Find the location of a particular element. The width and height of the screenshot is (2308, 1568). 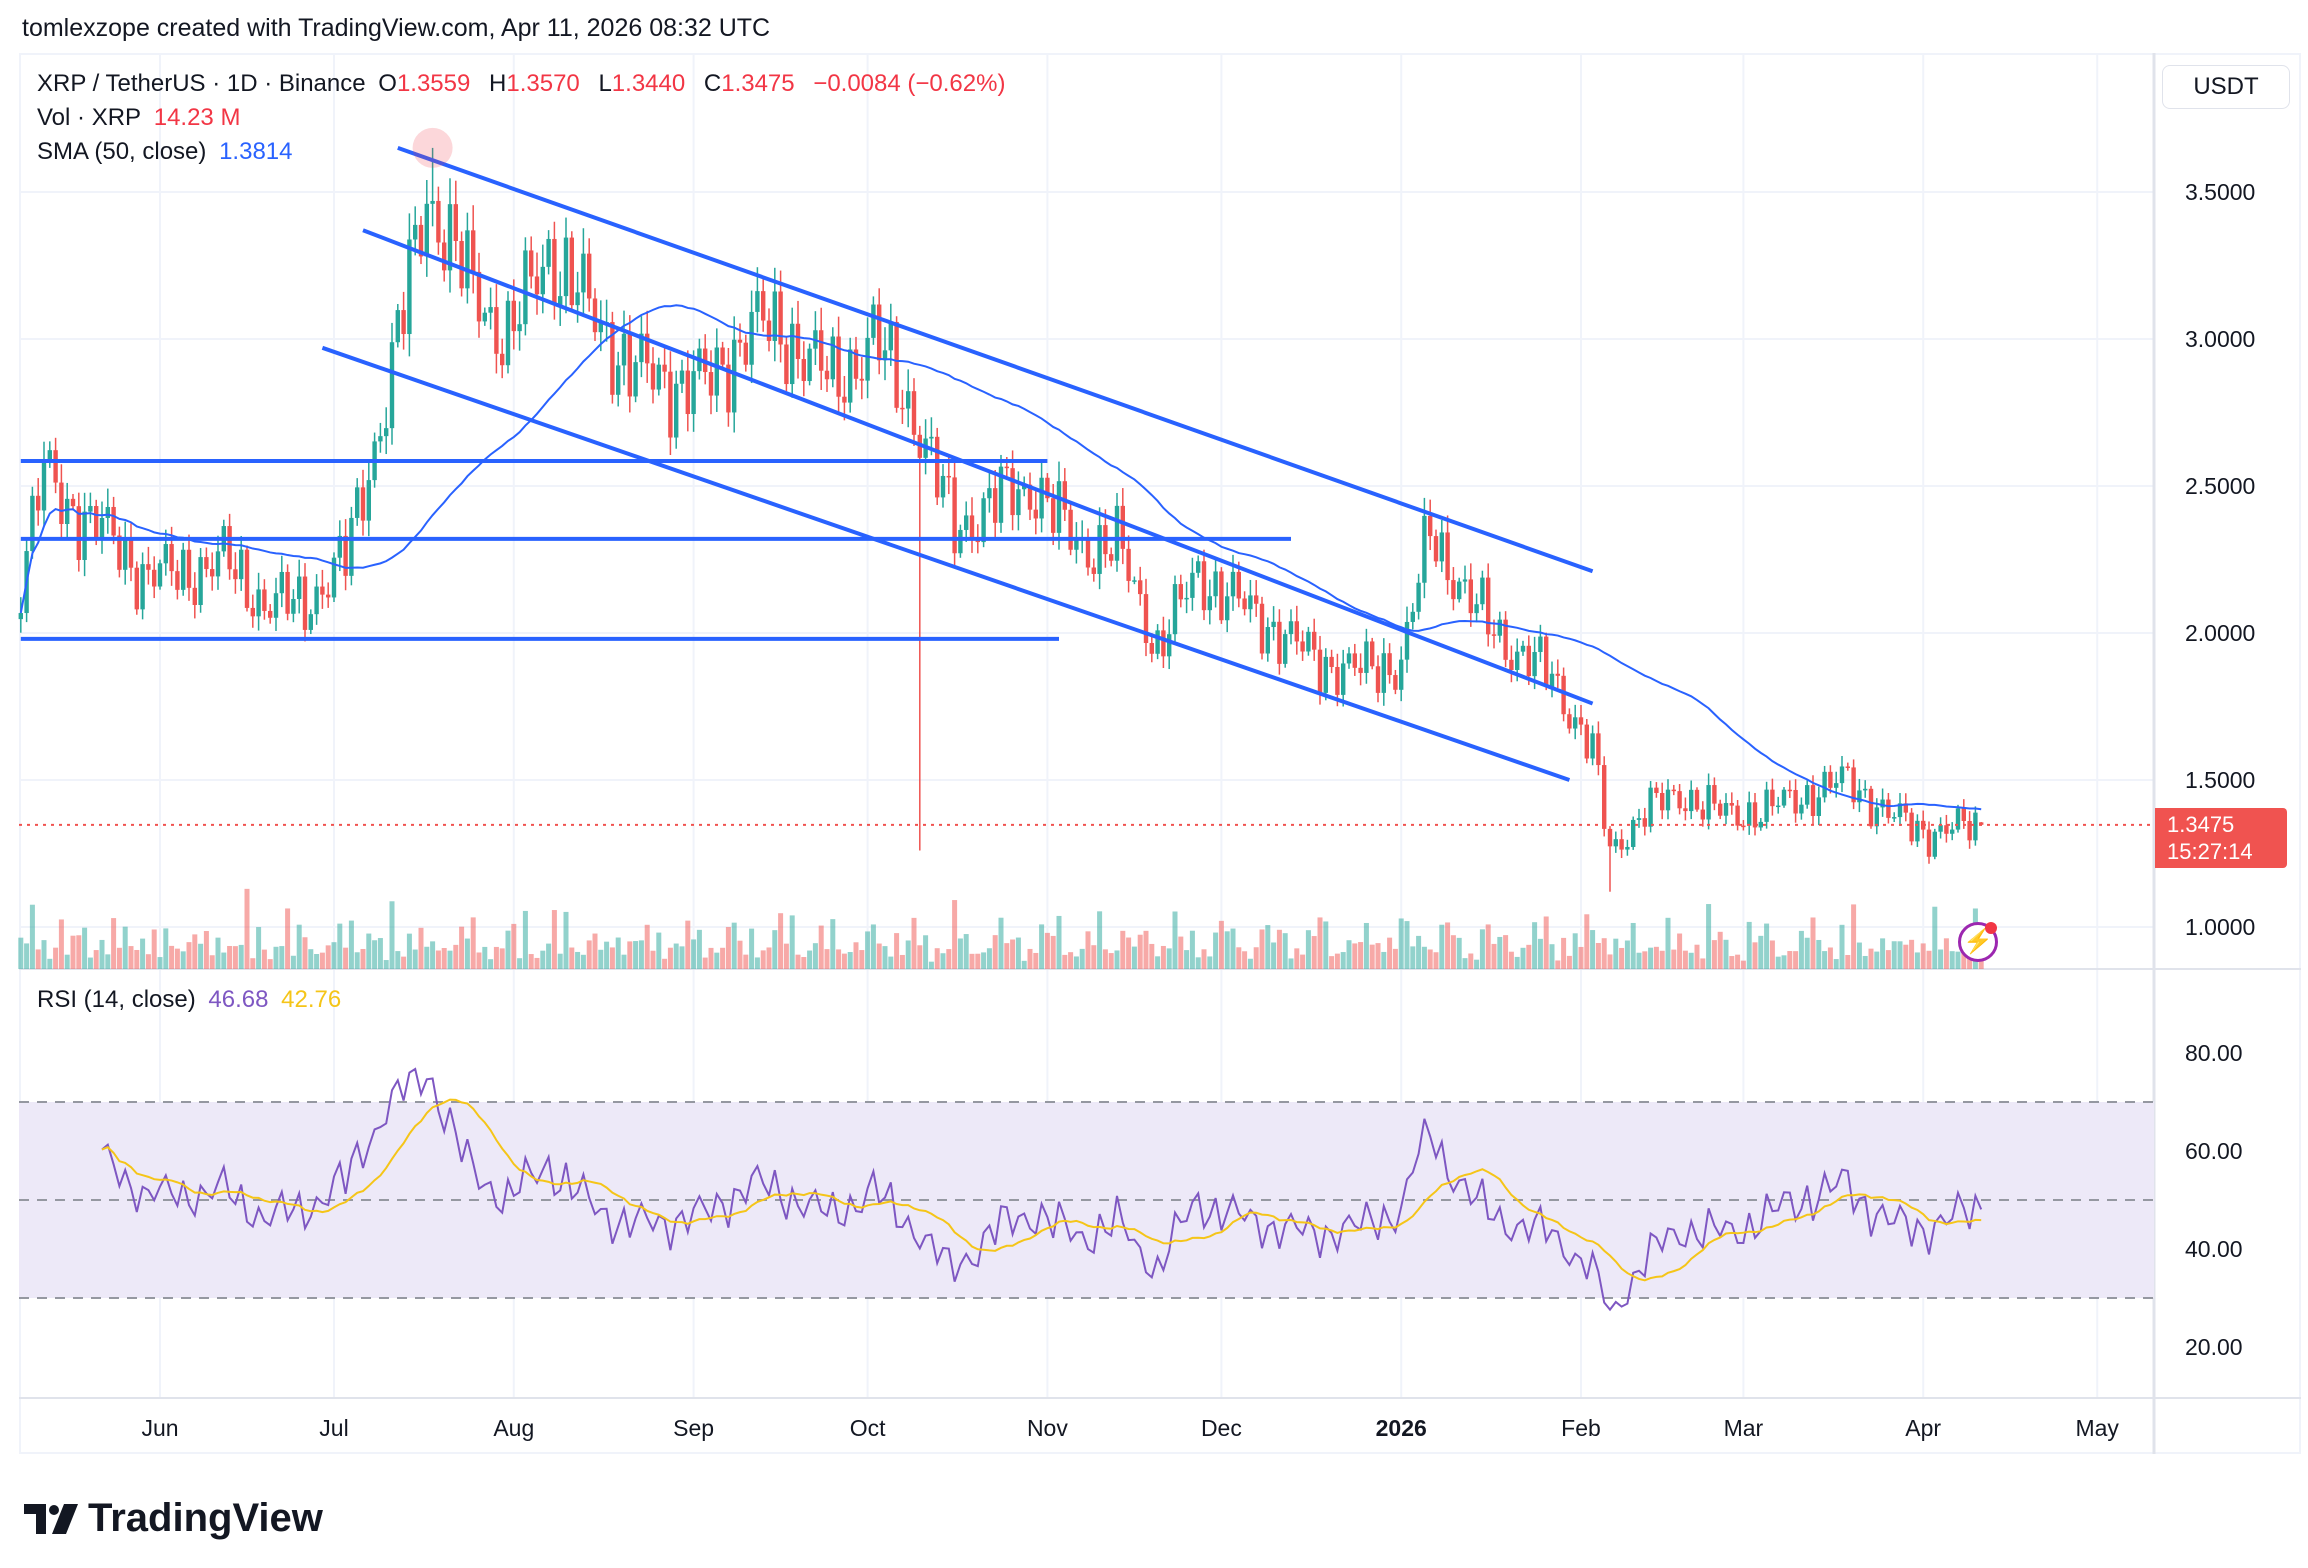

tradingview-logo: TradingView is located at coordinates (173, 1518).